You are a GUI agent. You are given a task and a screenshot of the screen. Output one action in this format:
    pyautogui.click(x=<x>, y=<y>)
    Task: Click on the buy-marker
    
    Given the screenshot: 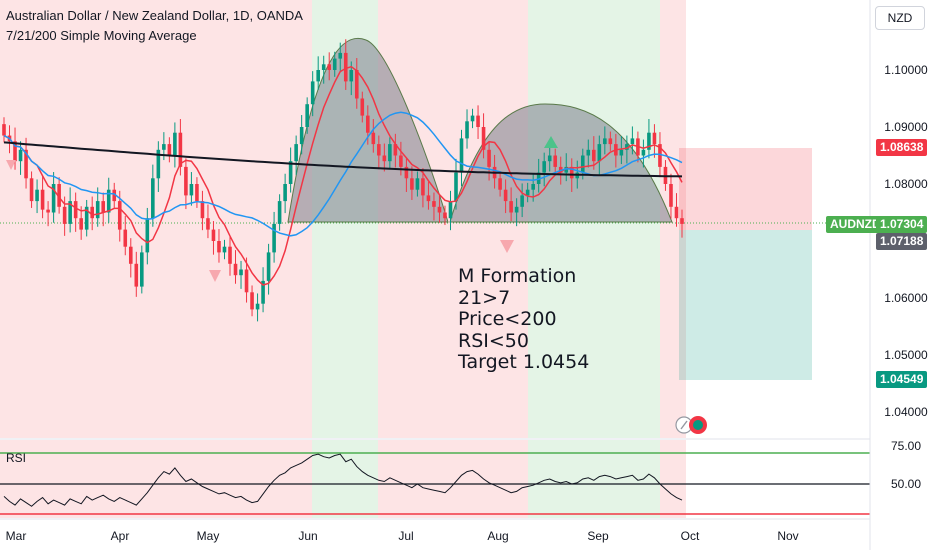 What is the action you would take?
    pyautogui.click(x=551, y=142)
    